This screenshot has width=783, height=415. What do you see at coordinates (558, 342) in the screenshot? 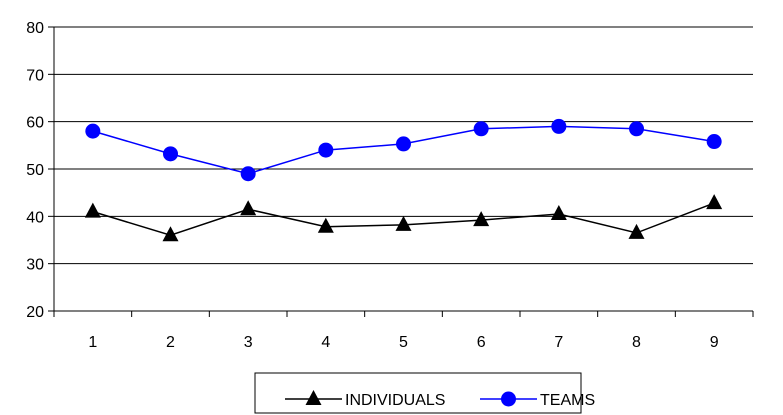
I see `x-tick-label: 7` at bounding box center [558, 342].